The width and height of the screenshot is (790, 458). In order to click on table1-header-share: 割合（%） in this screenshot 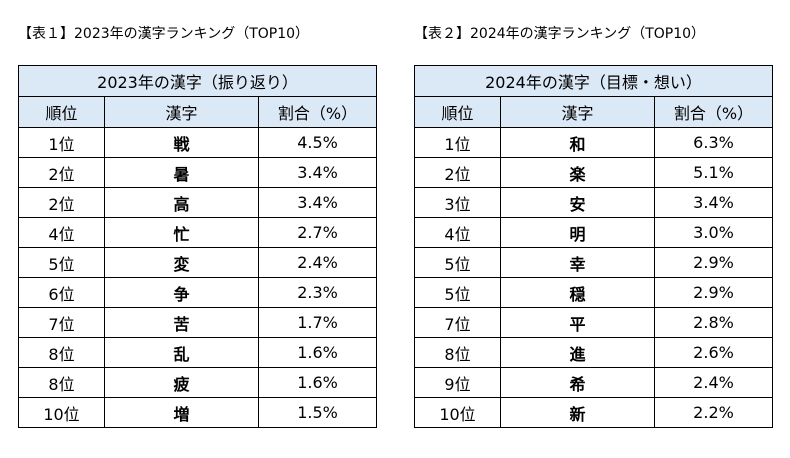, I will do `click(317, 112)`.